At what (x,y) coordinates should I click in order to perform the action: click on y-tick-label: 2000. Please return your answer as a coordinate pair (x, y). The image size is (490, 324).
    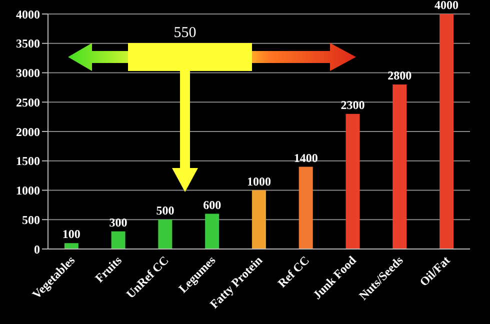
    Looking at the image, I should click on (28, 131).